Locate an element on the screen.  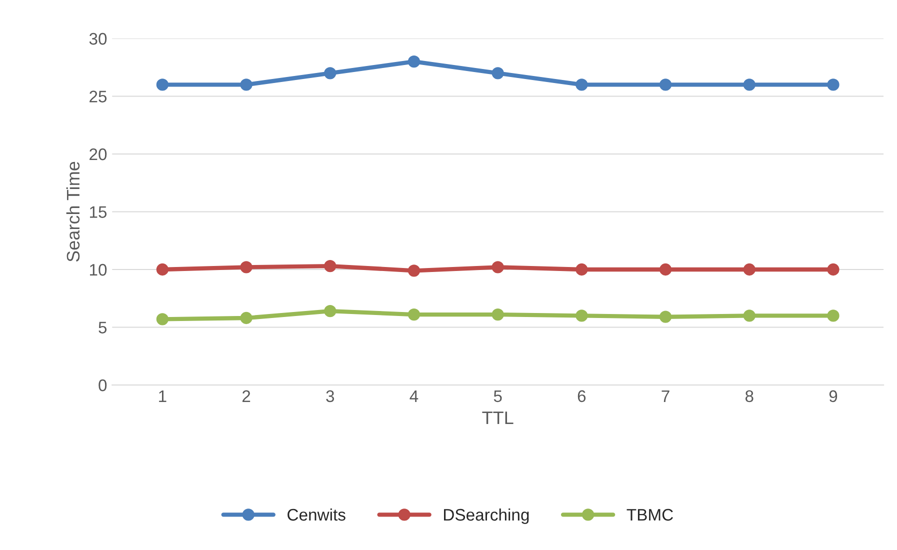
x-tick-label: 7 is located at coordinates (666, 396).